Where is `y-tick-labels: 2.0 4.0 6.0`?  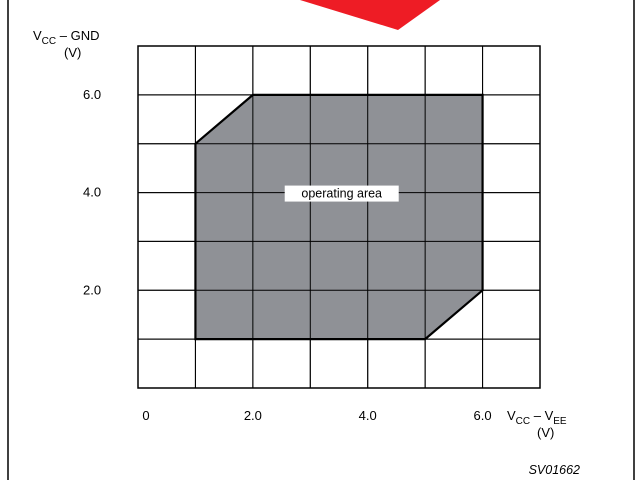 y-tick-labels: 2.0 4.0 6.0 is located at coordinates (92, 192).